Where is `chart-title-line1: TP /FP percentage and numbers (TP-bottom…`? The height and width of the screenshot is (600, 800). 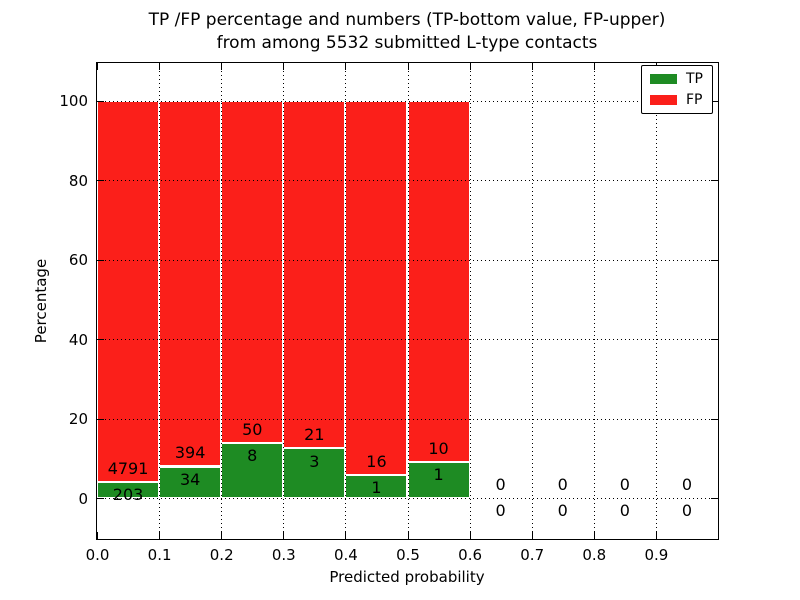 chart-title-line1: TP /FP percentage and numbers (TP-bottom… is located at coordinates (407, 20).